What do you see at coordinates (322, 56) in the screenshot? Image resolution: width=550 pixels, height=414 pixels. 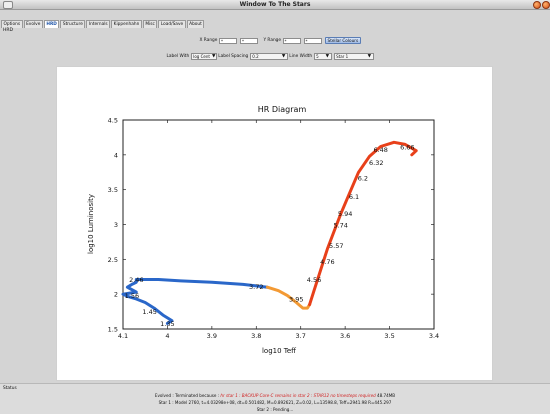 I see `line-width-select: 5 ▼` at bounding box center [322, 56].